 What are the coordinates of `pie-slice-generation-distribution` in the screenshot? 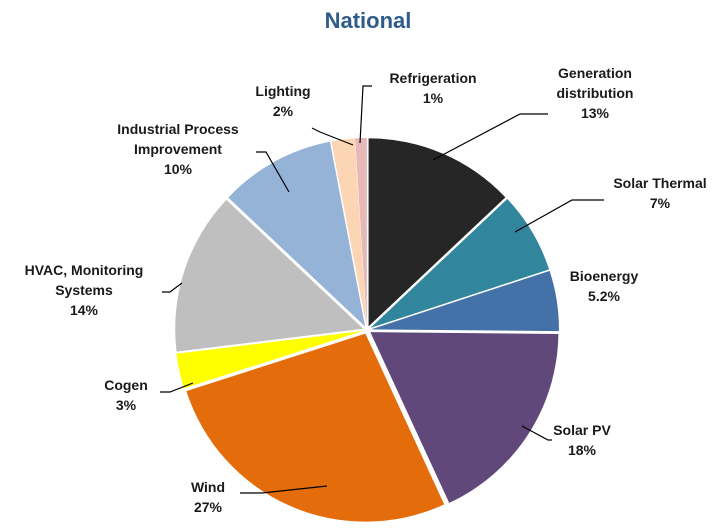 It's located at (437, 232).